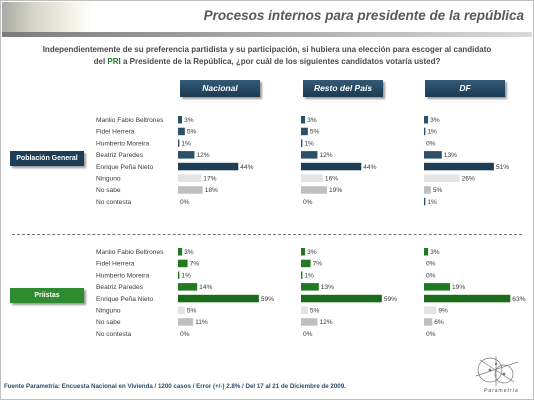  I want to click on value-label-poblacion-general-resto-del-pais-no-contesta: 0%, so click(308, 202).